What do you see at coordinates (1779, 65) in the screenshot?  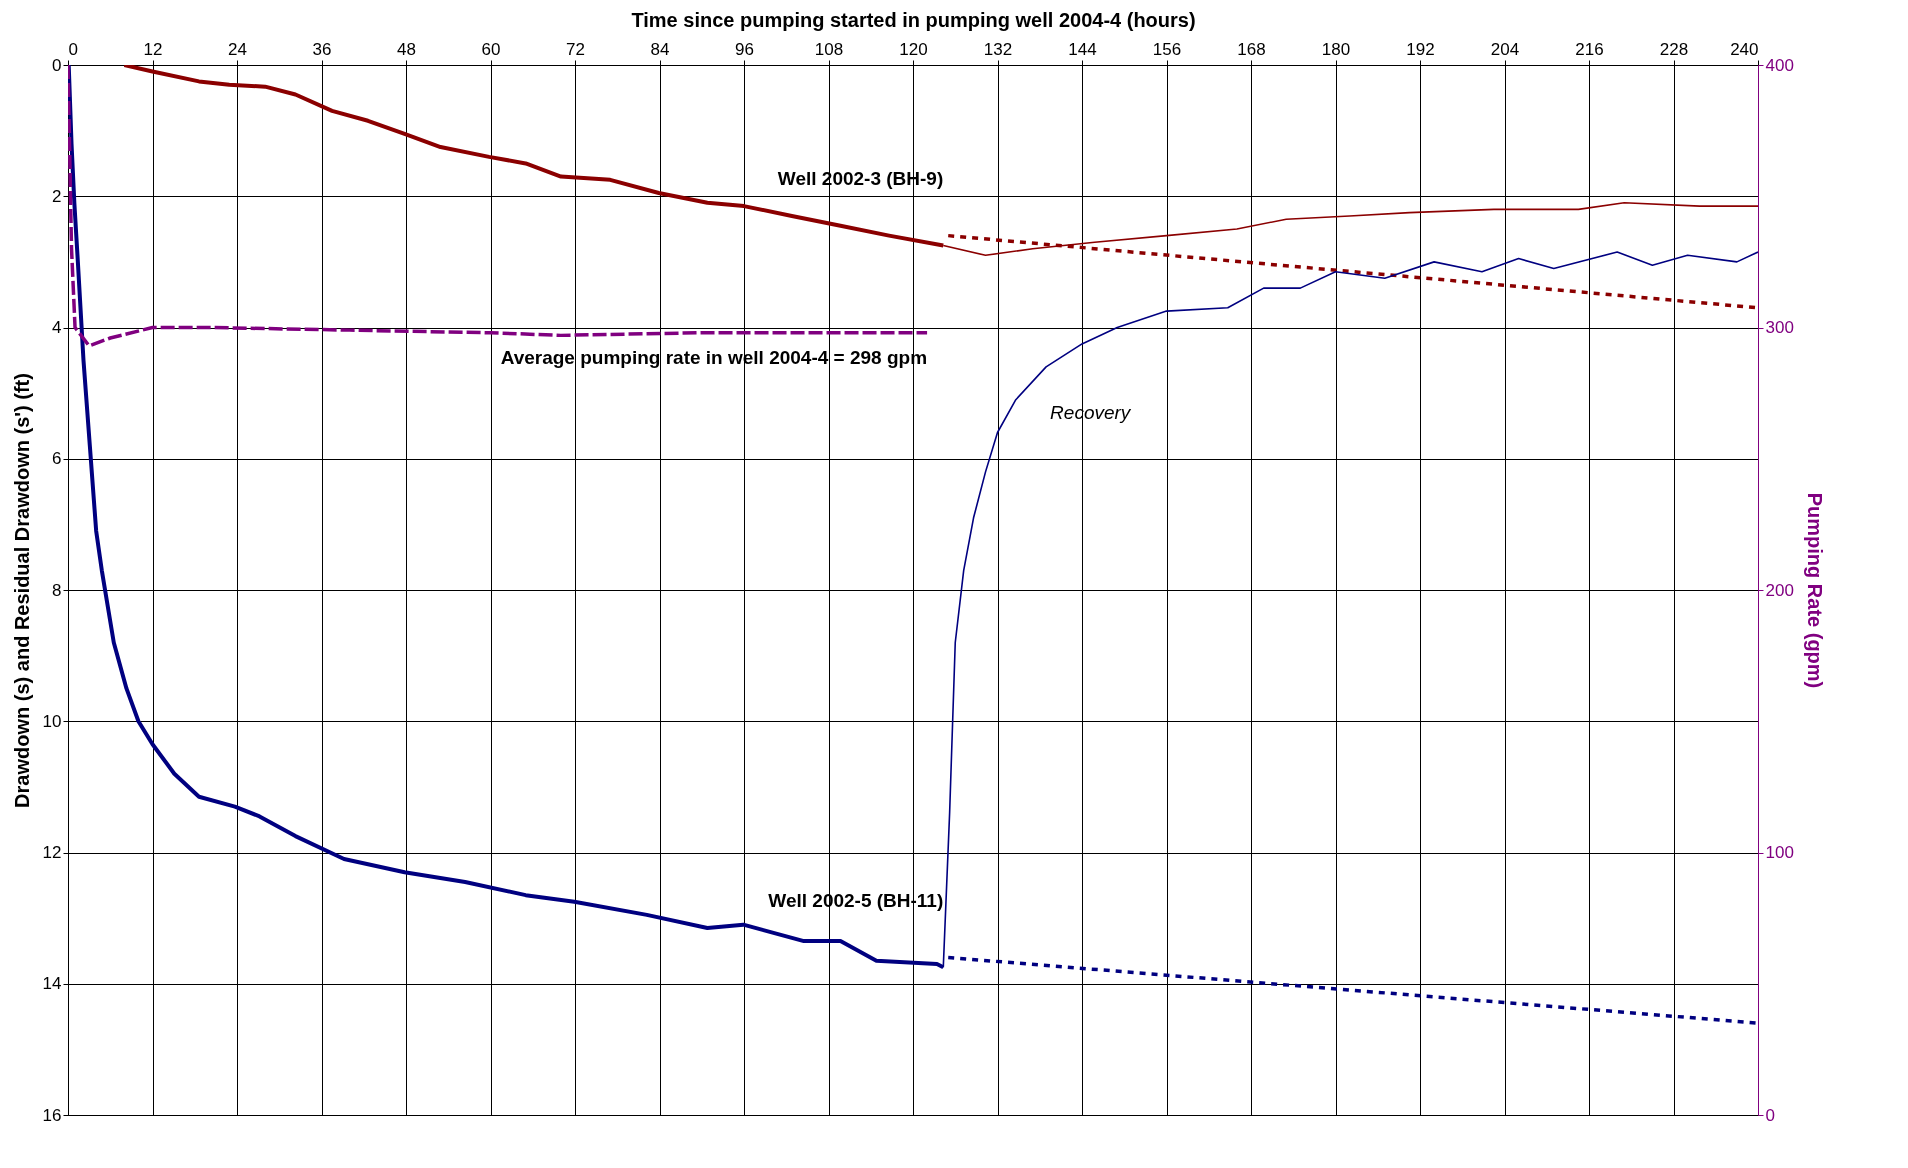 I see `y2-tick-label: 400` at bounding box center [1779, 65].